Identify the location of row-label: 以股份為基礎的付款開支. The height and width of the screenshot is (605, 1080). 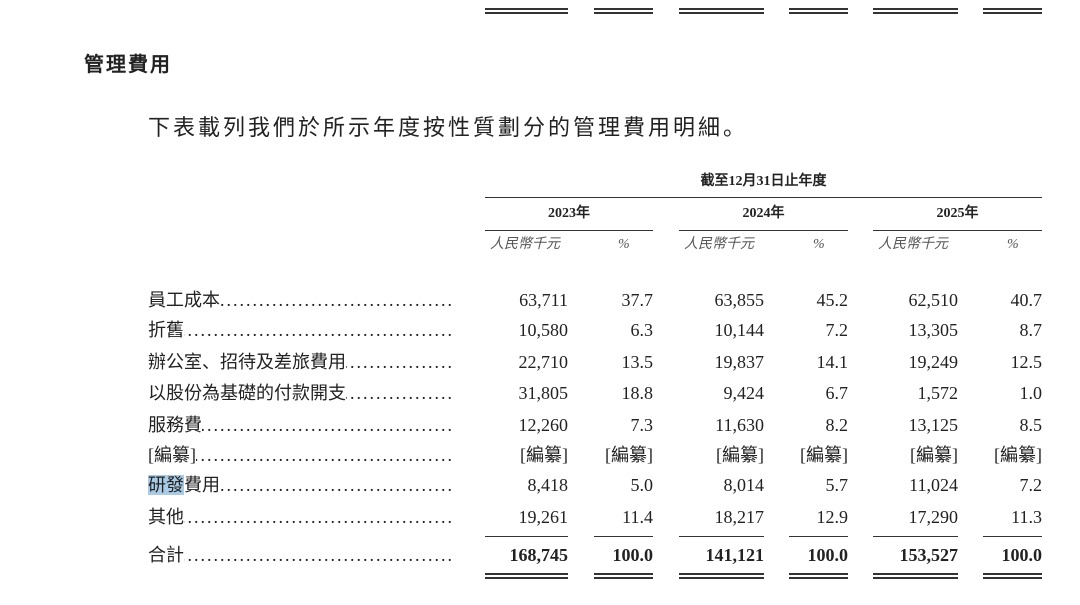
(247, 393).